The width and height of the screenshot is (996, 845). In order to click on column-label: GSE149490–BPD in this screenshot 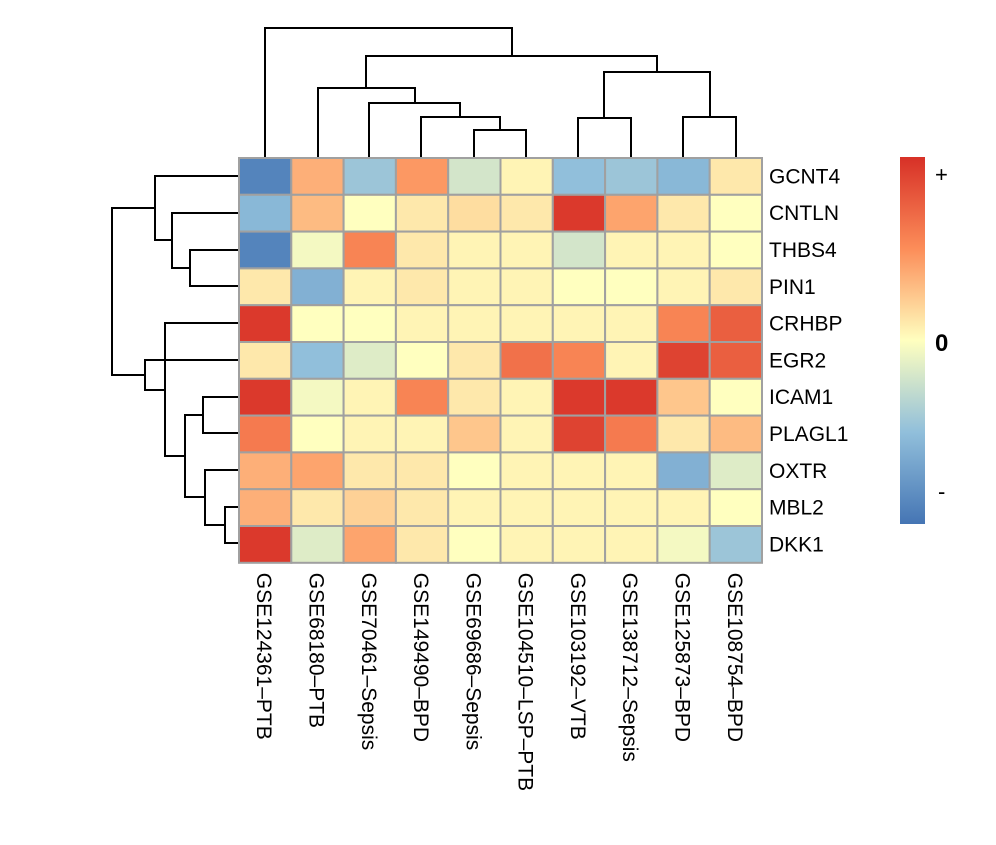, I will do `click(420, 657)`.